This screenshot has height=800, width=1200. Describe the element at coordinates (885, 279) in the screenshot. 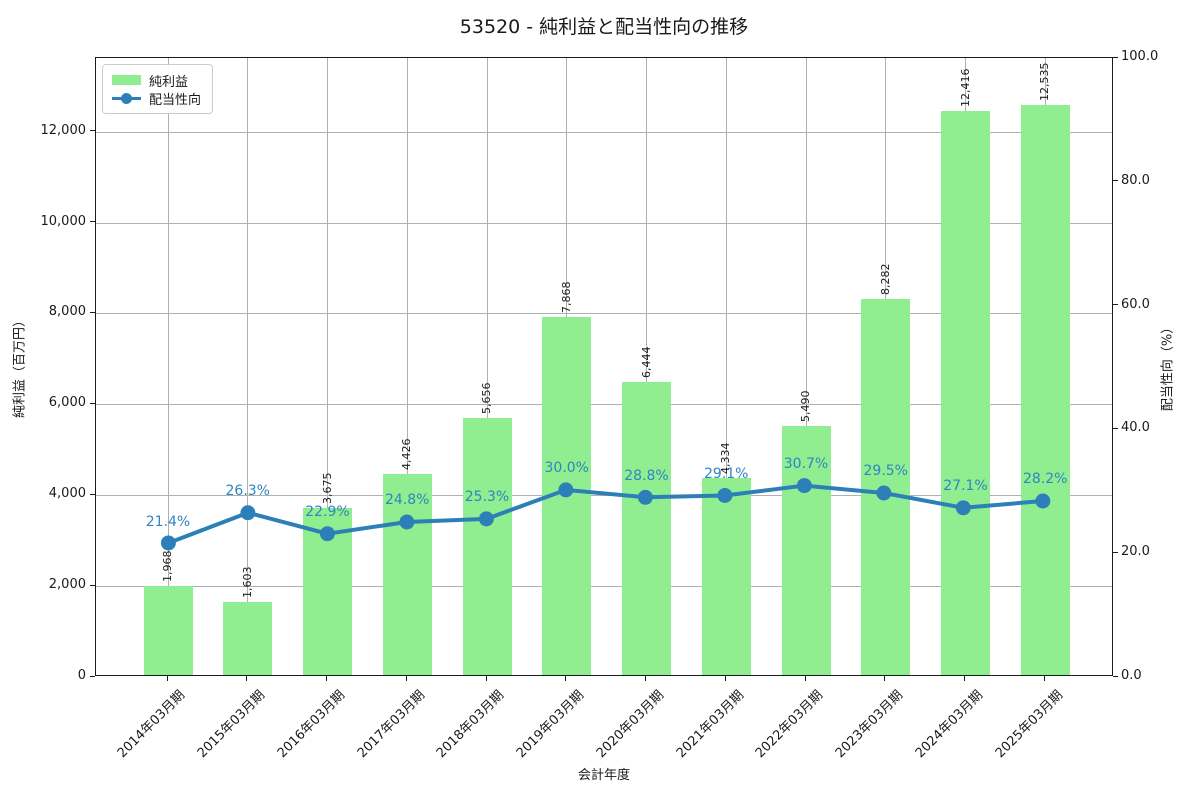

I see `bar-value-label: 8,282` at that location.